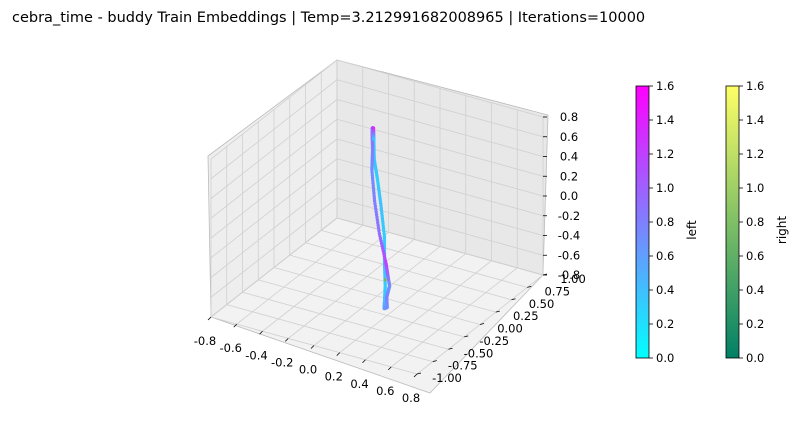  Describe the element at coordinates (569, 157) in the screenshot. I see `z-tick-label: 0.4` at that location.